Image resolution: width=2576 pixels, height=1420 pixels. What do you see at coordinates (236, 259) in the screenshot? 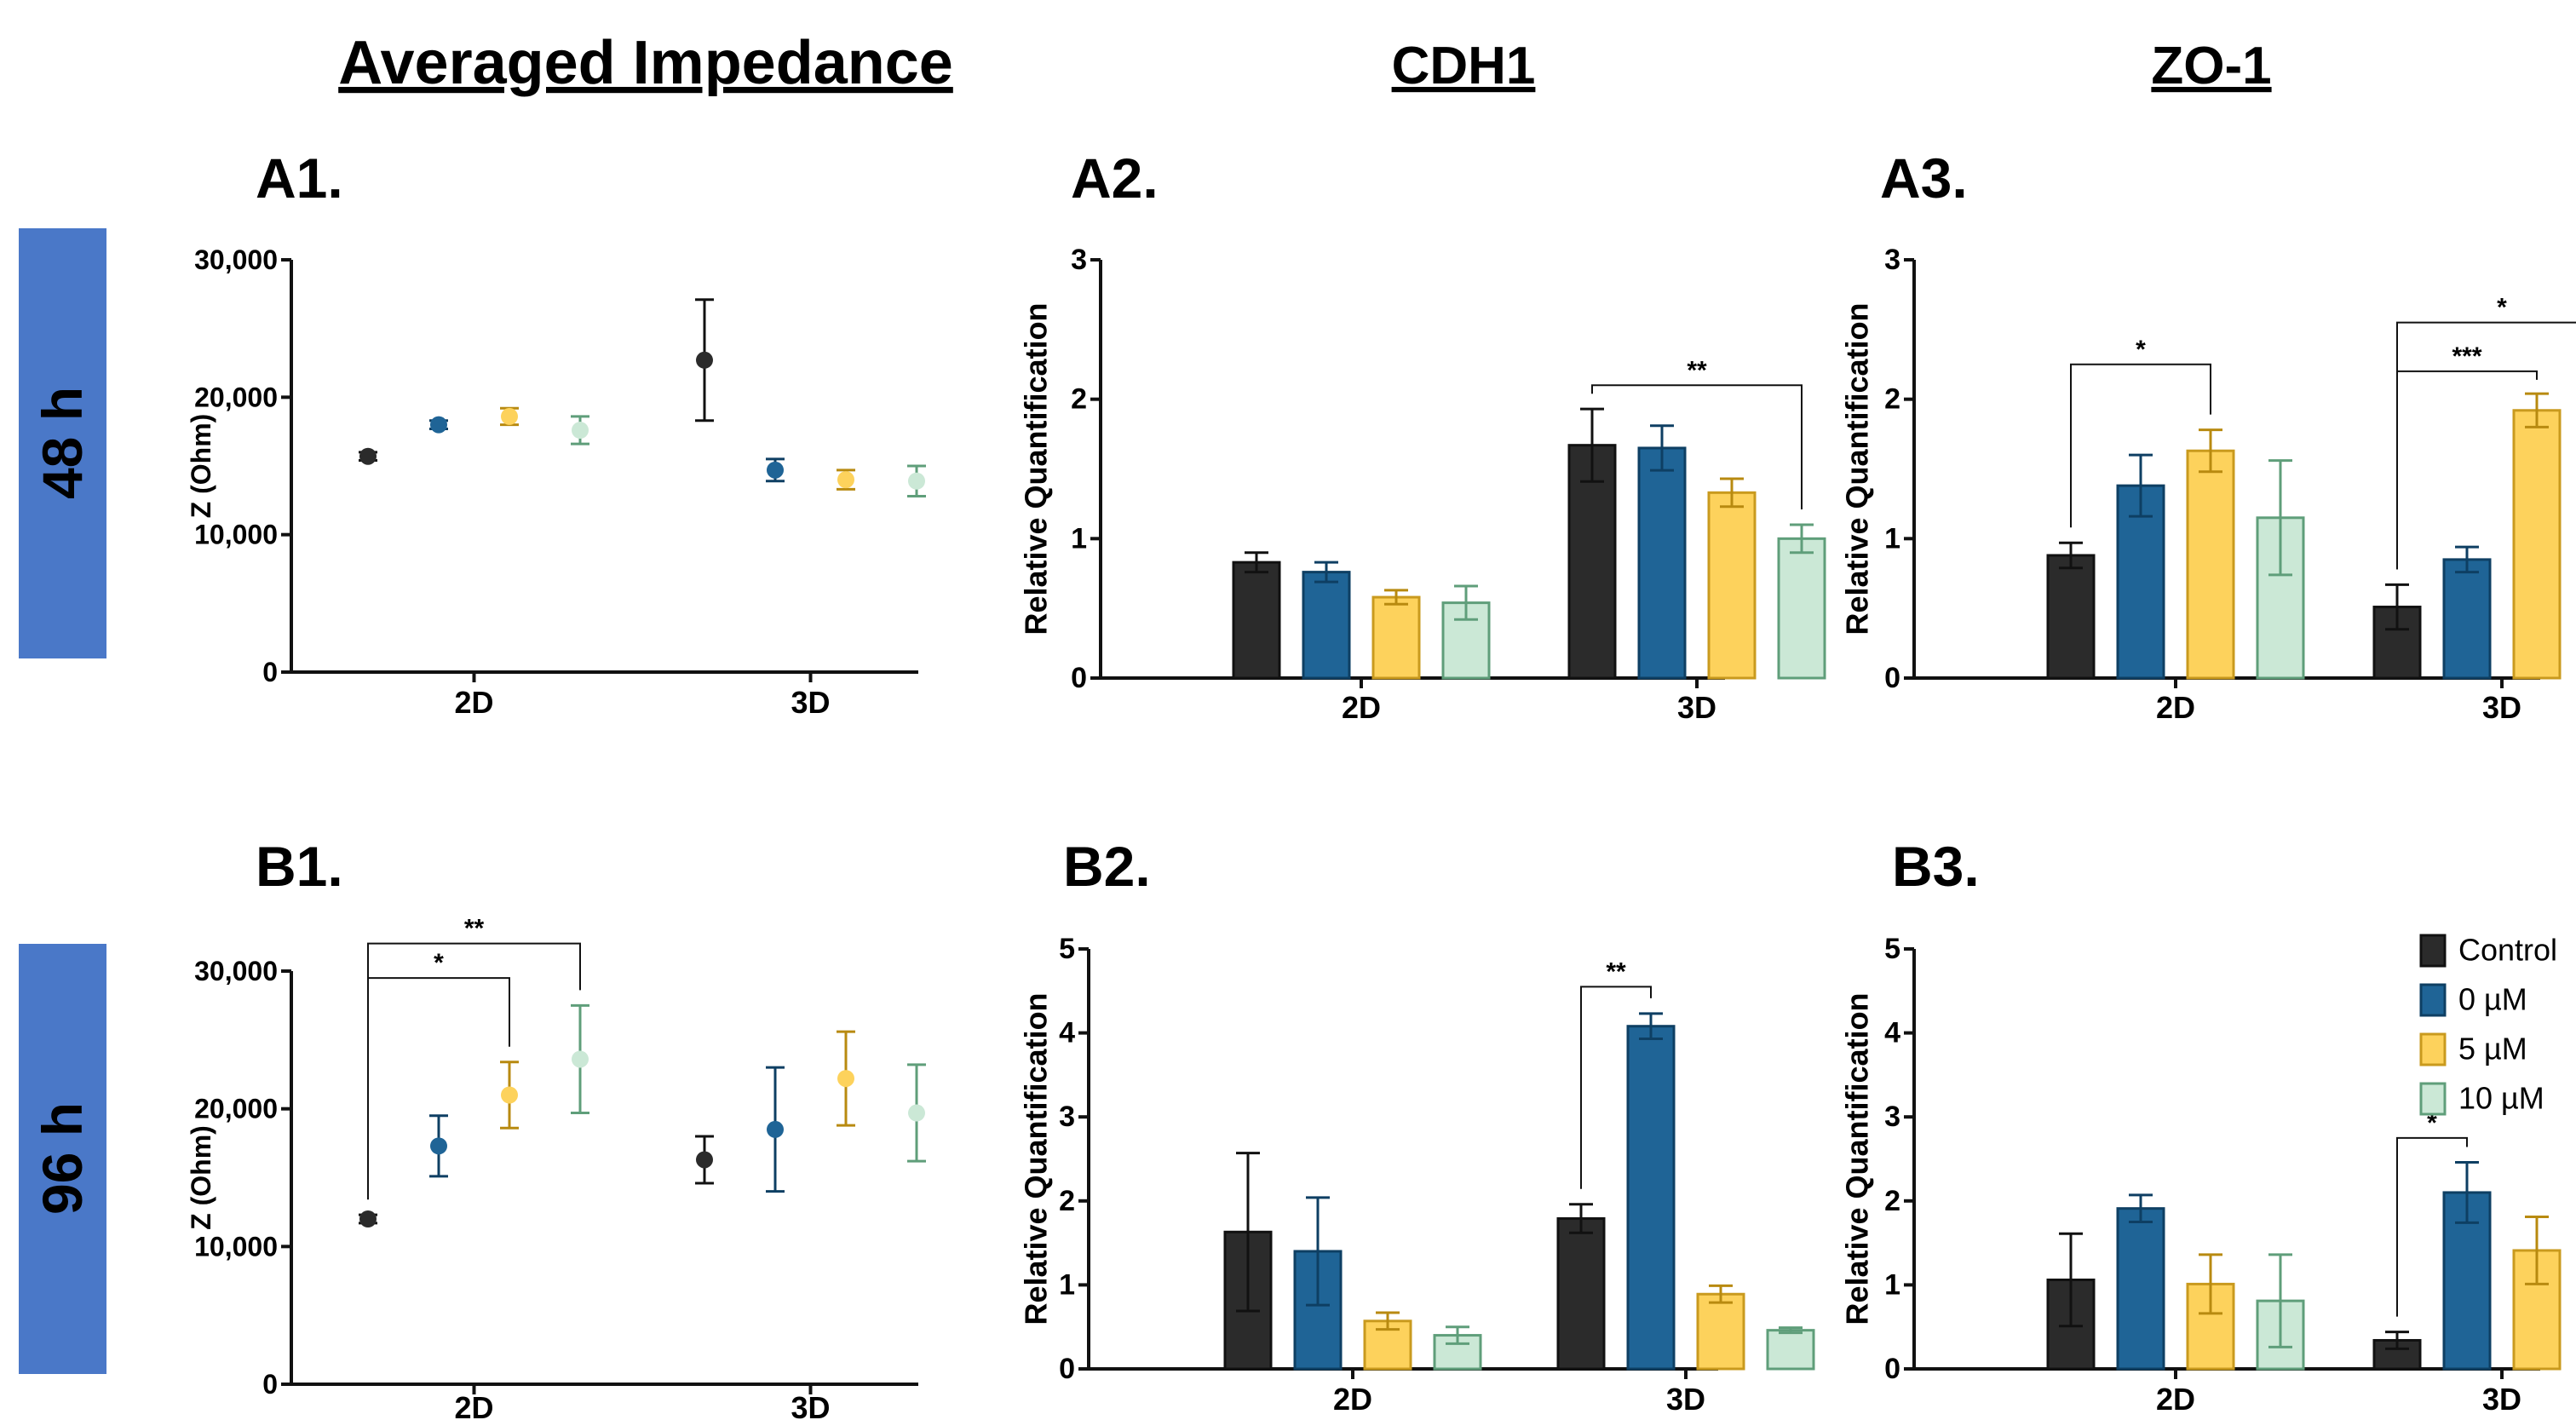
I see `a1-y-tick-label: 30,000` at bounding box center [236, 259].